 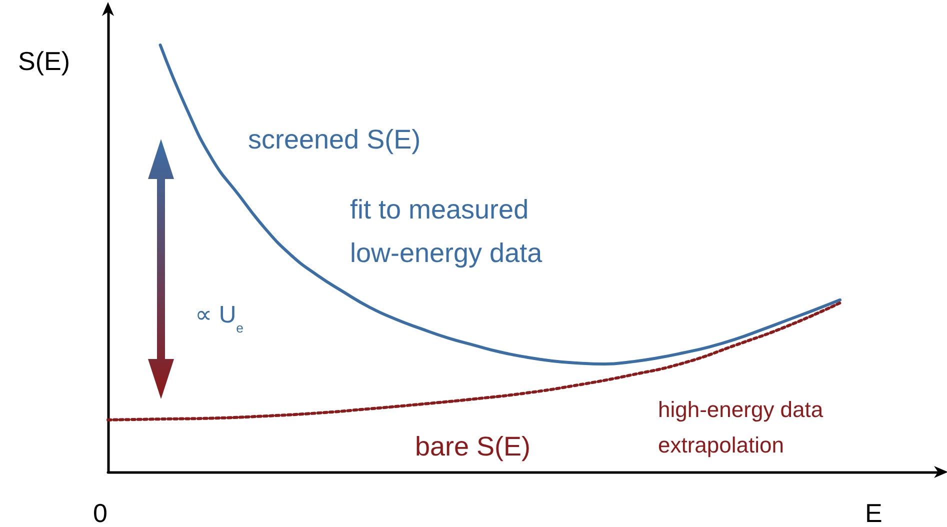 I want to click on y-axis-title: S(E), so click(x=44, y=61).